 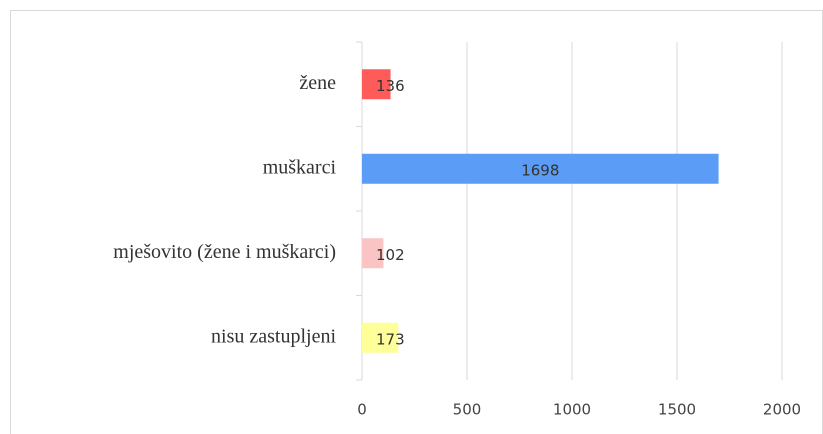 What do you see at coordinates (572, 410) in the screenshot?
I see `x-tick-label: 1000` at bounding box center [572, 410].